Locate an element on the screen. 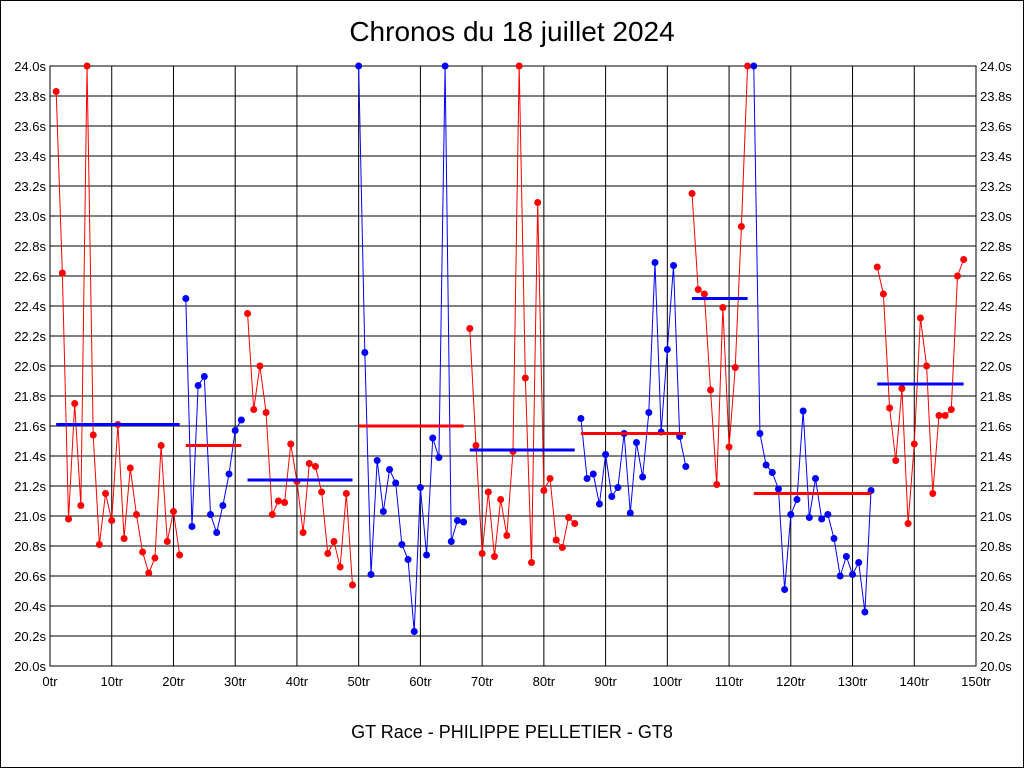  y-tick-label-left: 23.6s is located at coordinates (30, 126).